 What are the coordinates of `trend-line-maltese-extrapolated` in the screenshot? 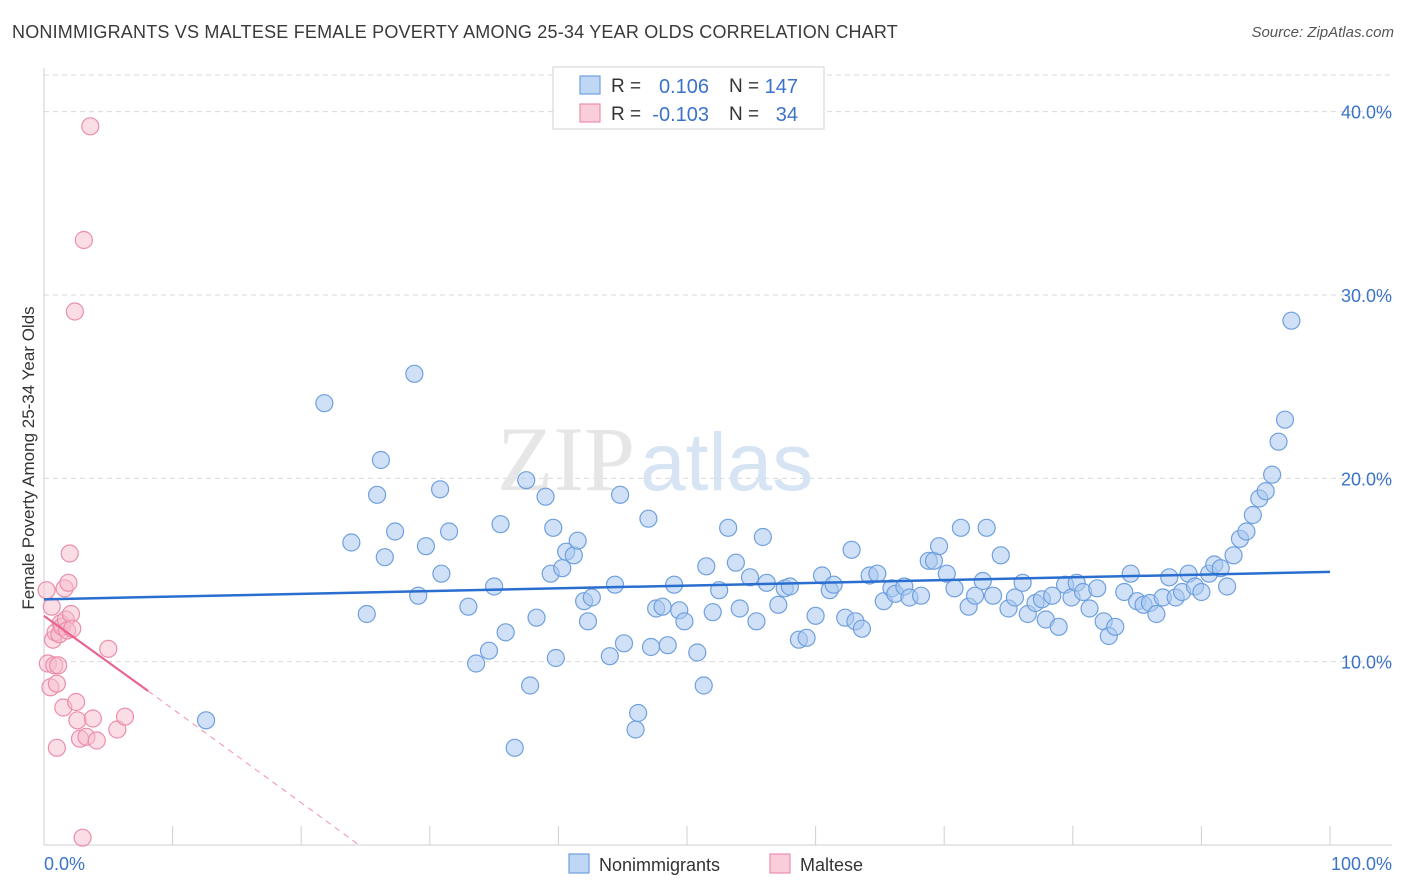 It's located at (253, 768).